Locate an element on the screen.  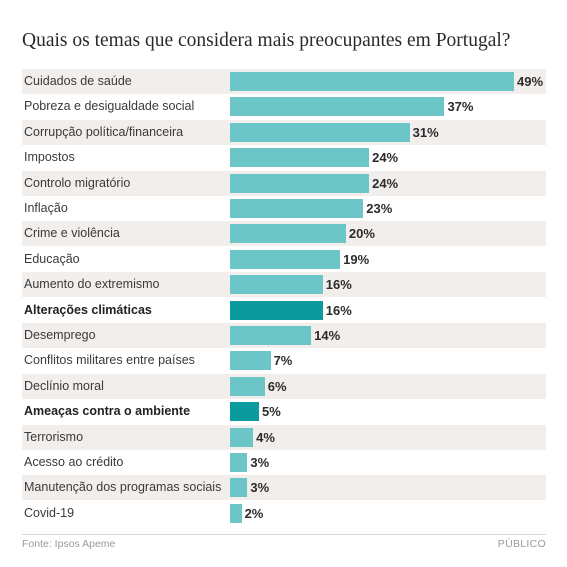
source-note: Fonte: Ipsos Apeme is located at coordinates (69, 544).